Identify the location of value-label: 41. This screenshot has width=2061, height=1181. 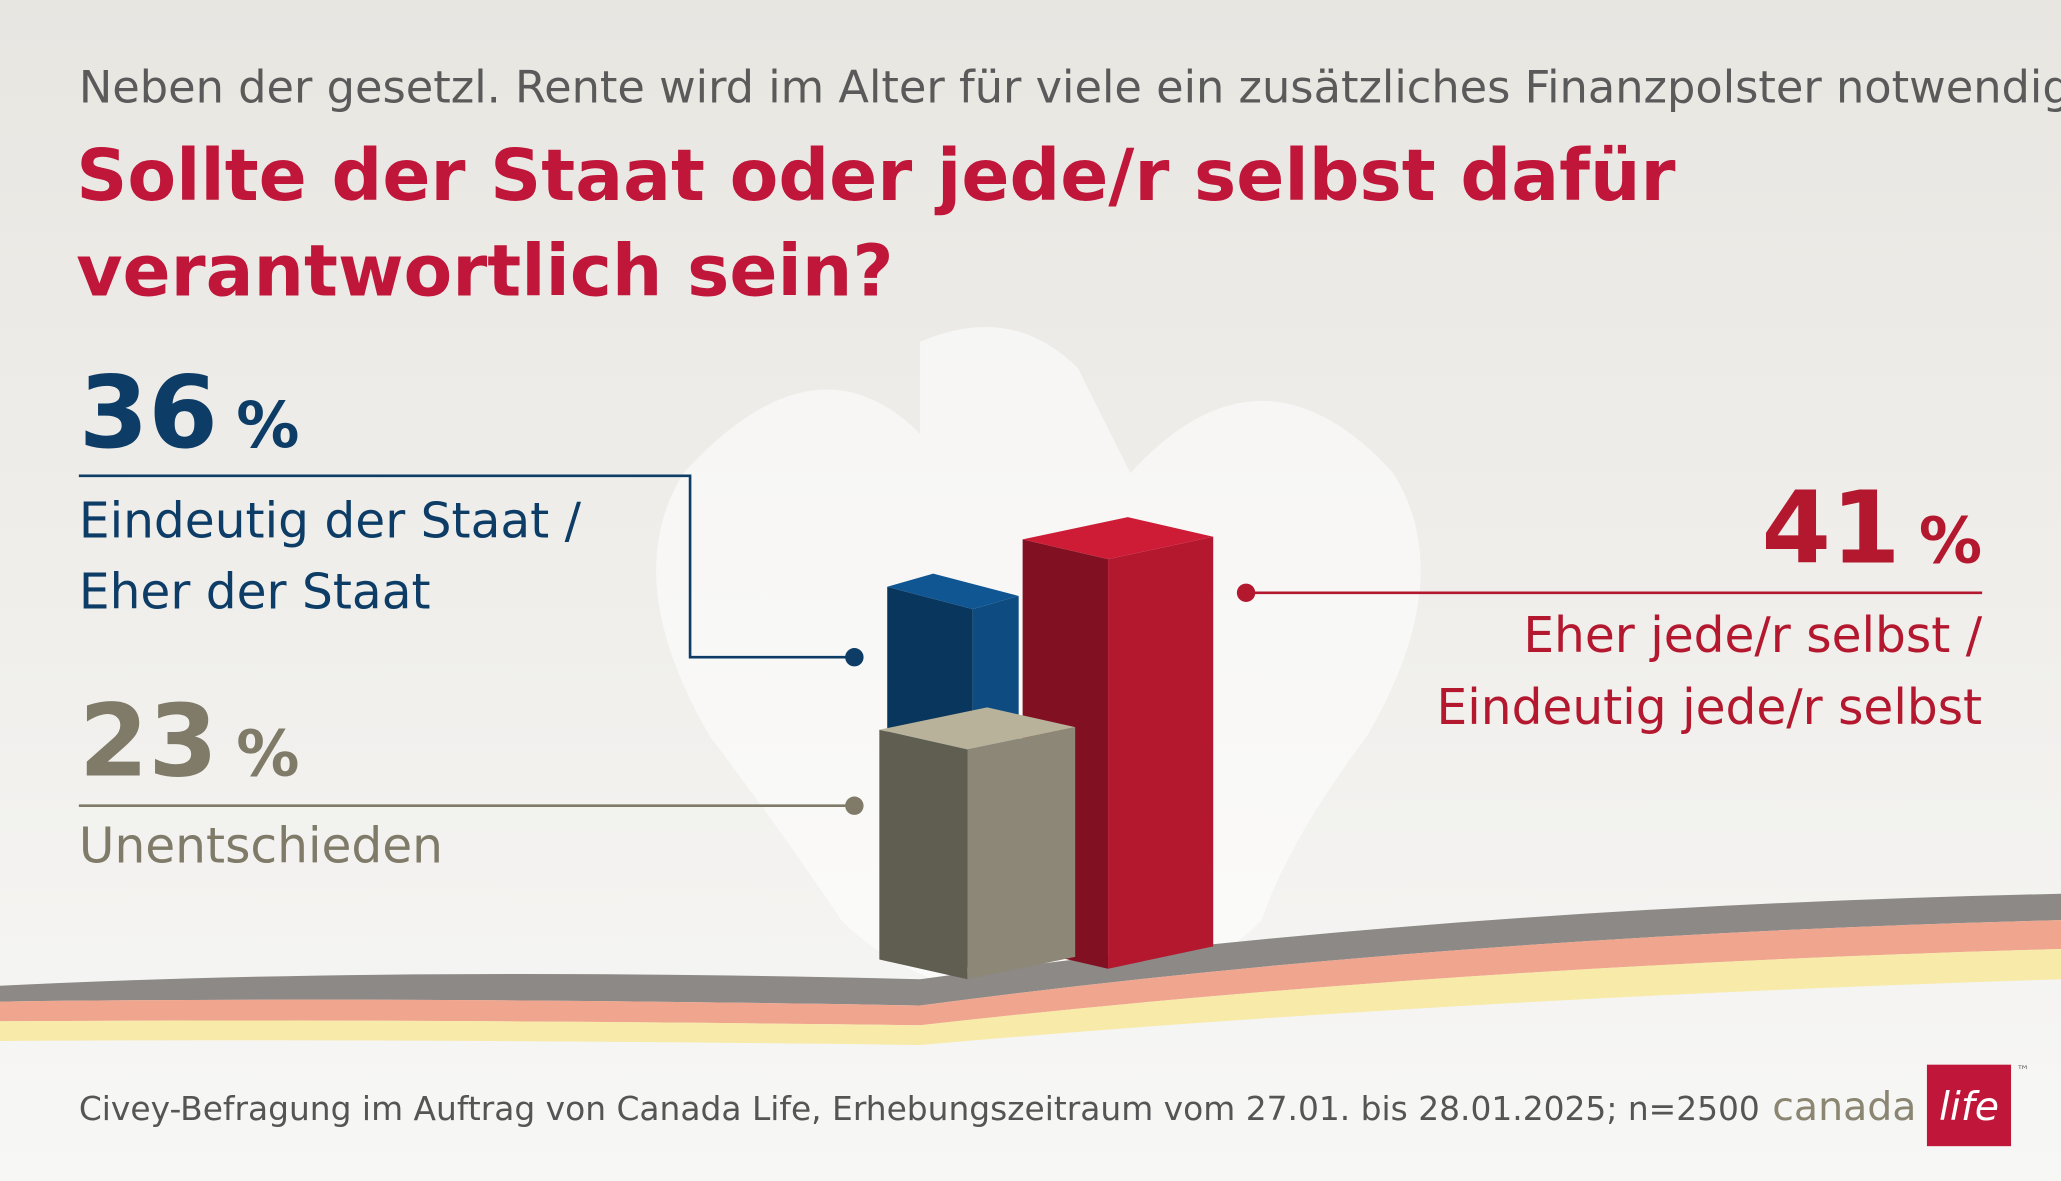
(1831, 528).